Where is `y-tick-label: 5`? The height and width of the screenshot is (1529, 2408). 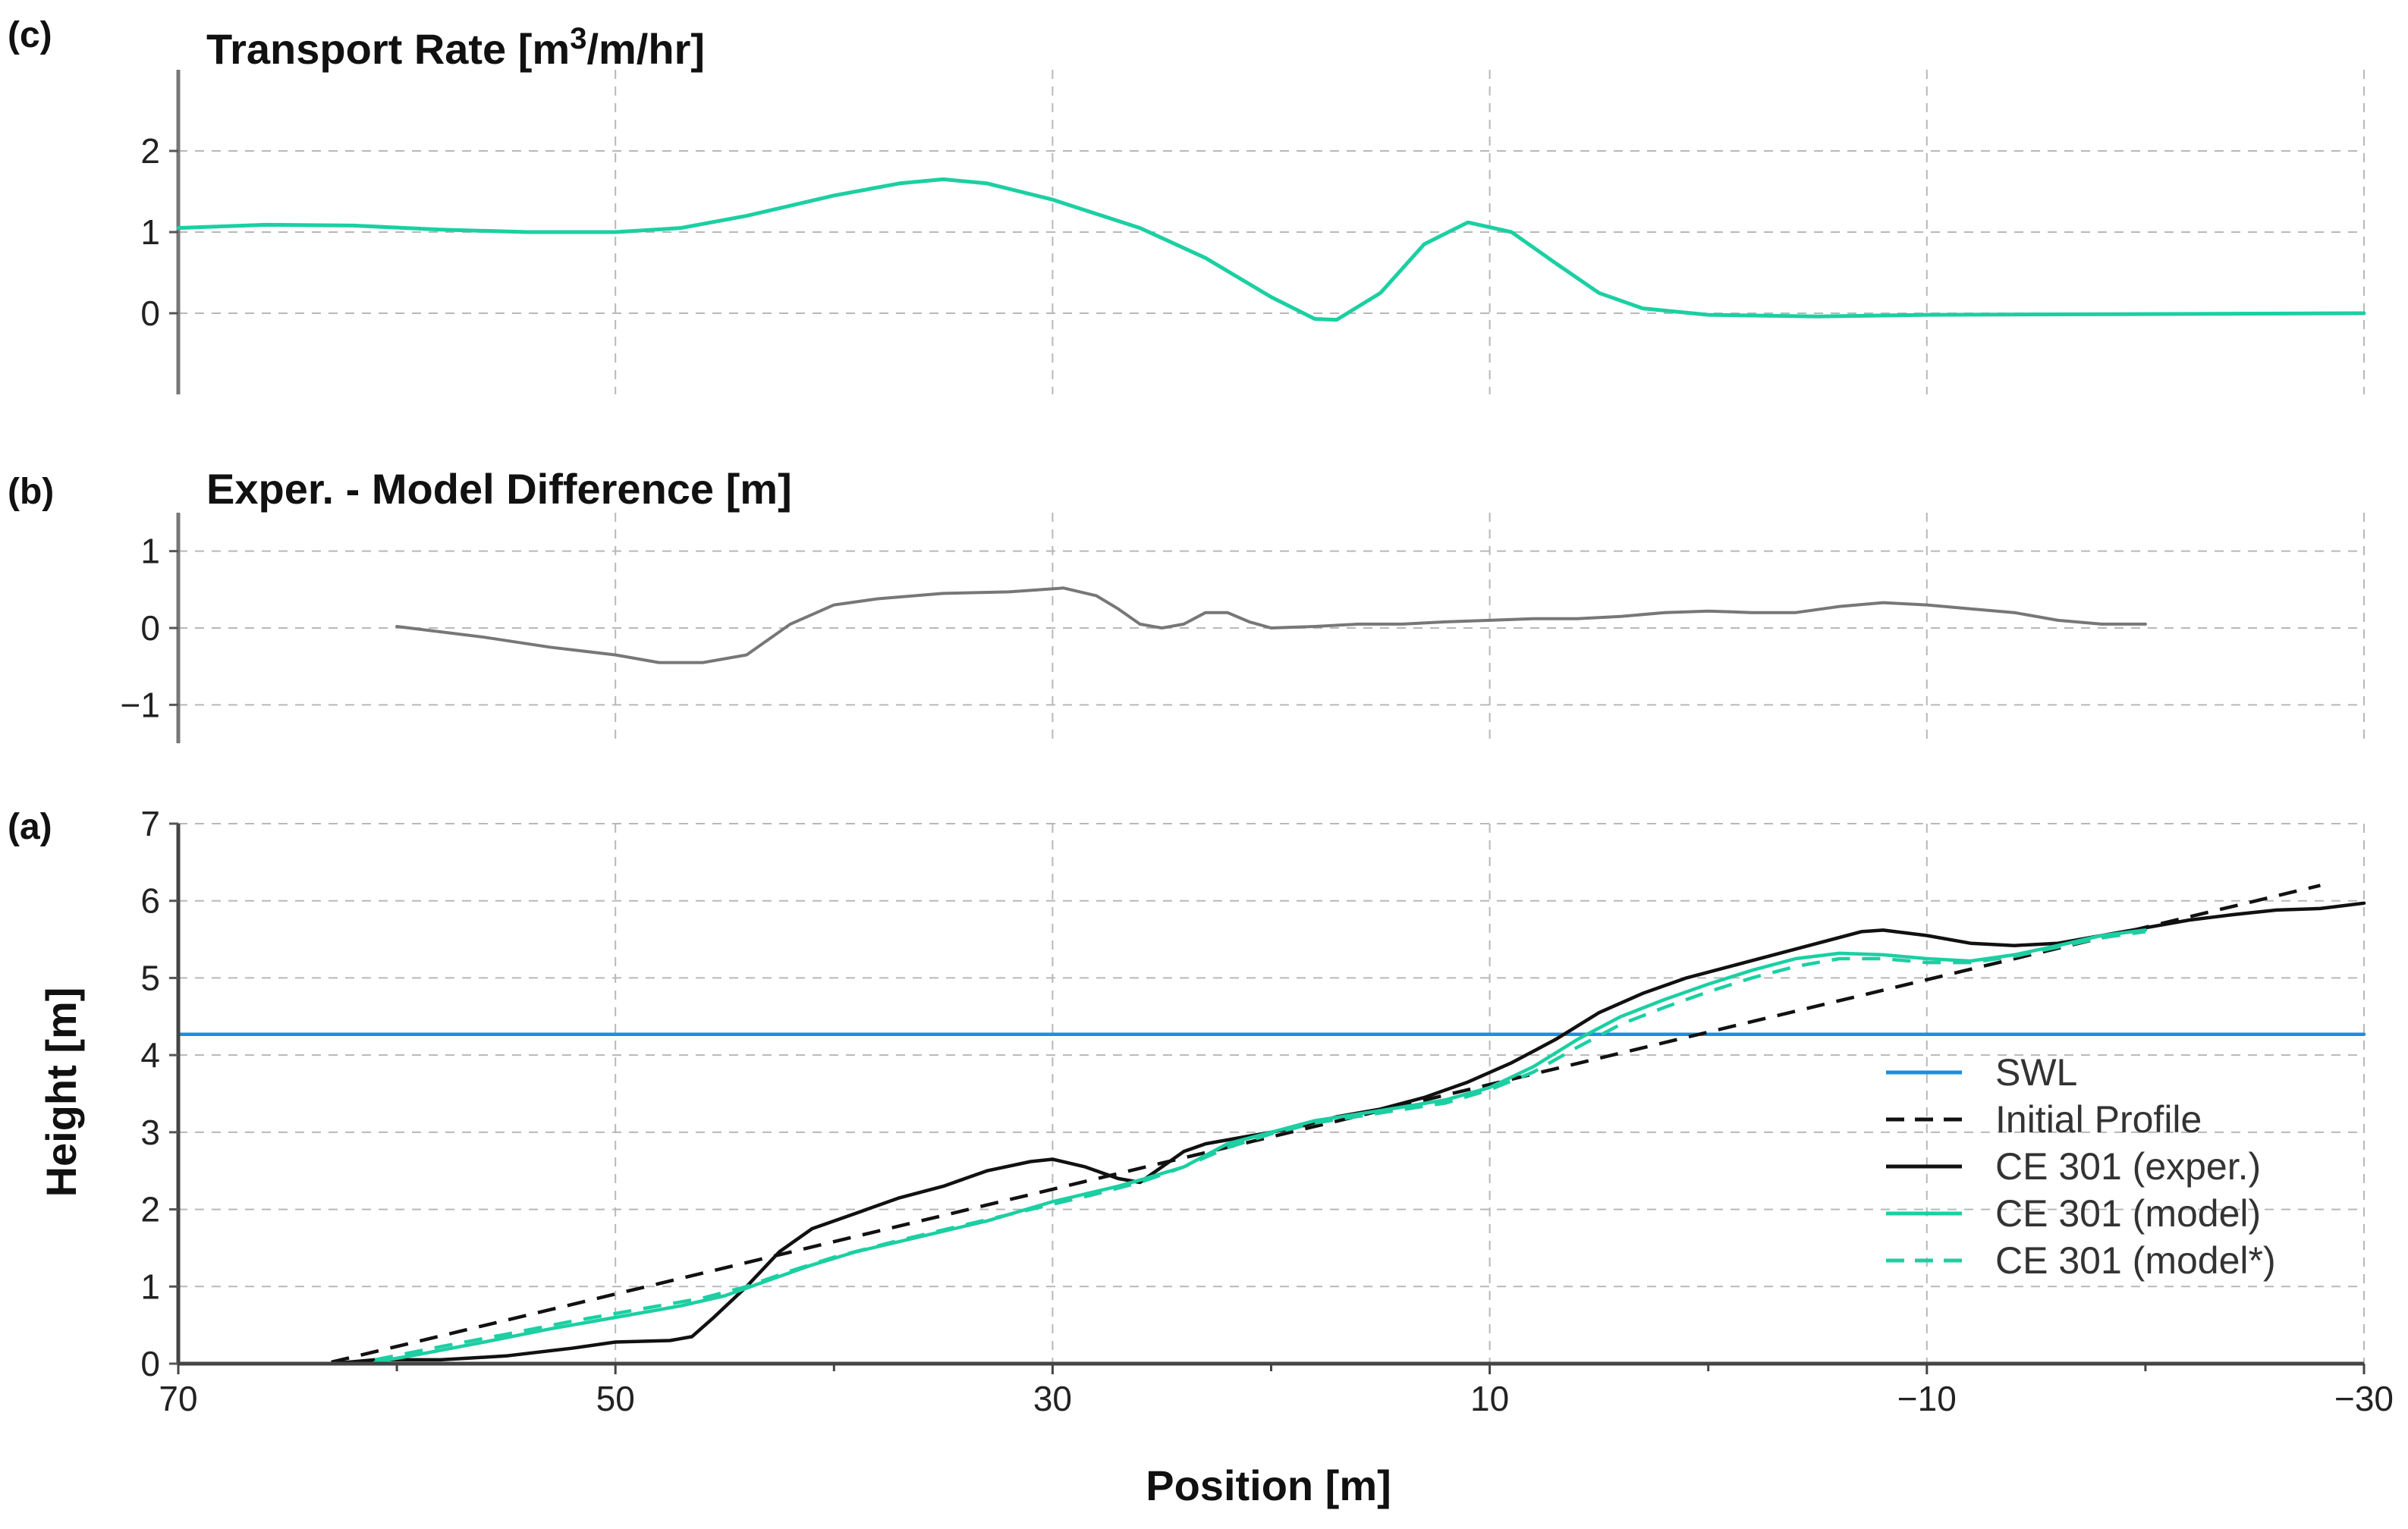 y-tick-label: 5 is located at coordinates (150, 977).